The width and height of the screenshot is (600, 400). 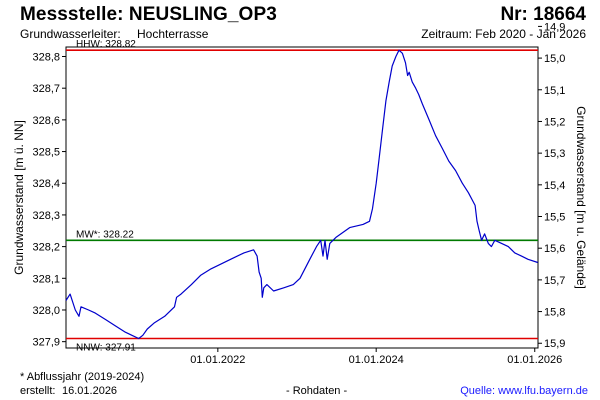 What do you see at coordinates (19, 197) in the screenshot?
I see `y-axis-label: Grundwasserstand [m ü. NN]` at bounding box center [19, 197].